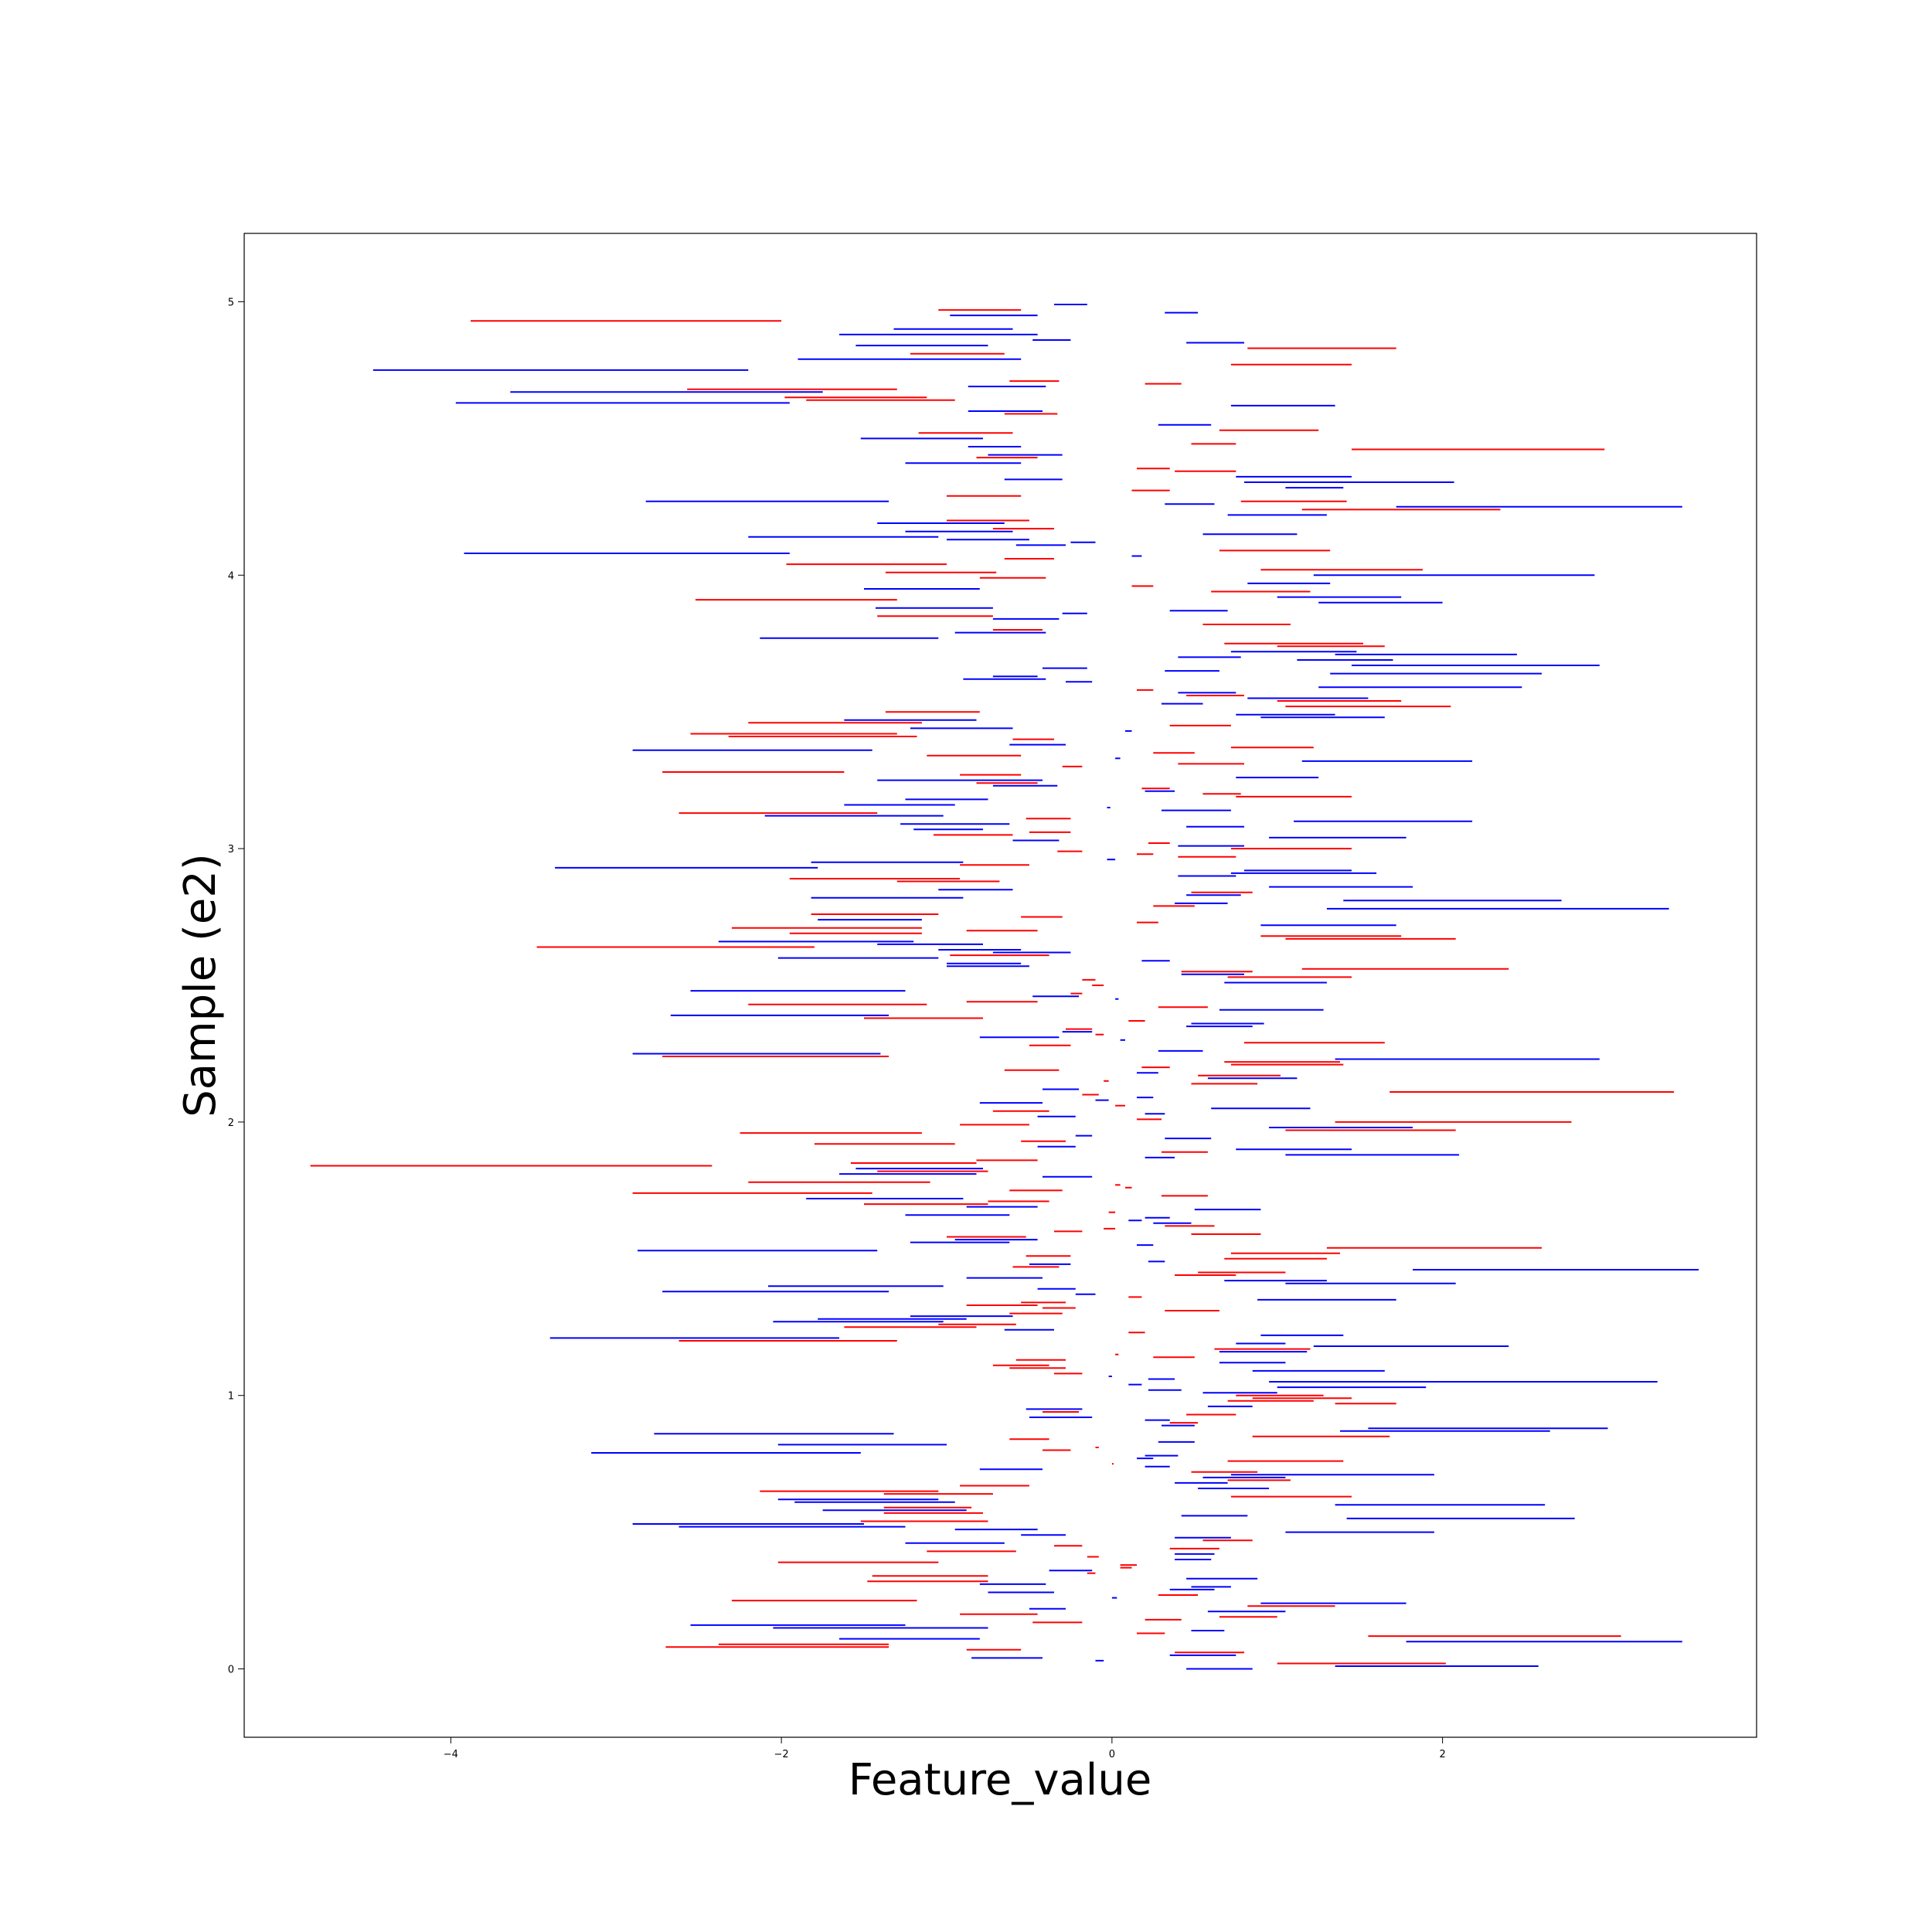 This screenshot has height=1932, width=1932. Describe the element at coordinates (945, 1749) in the screenshot. I see `x-axis: −4 −2 0 2` at that location.